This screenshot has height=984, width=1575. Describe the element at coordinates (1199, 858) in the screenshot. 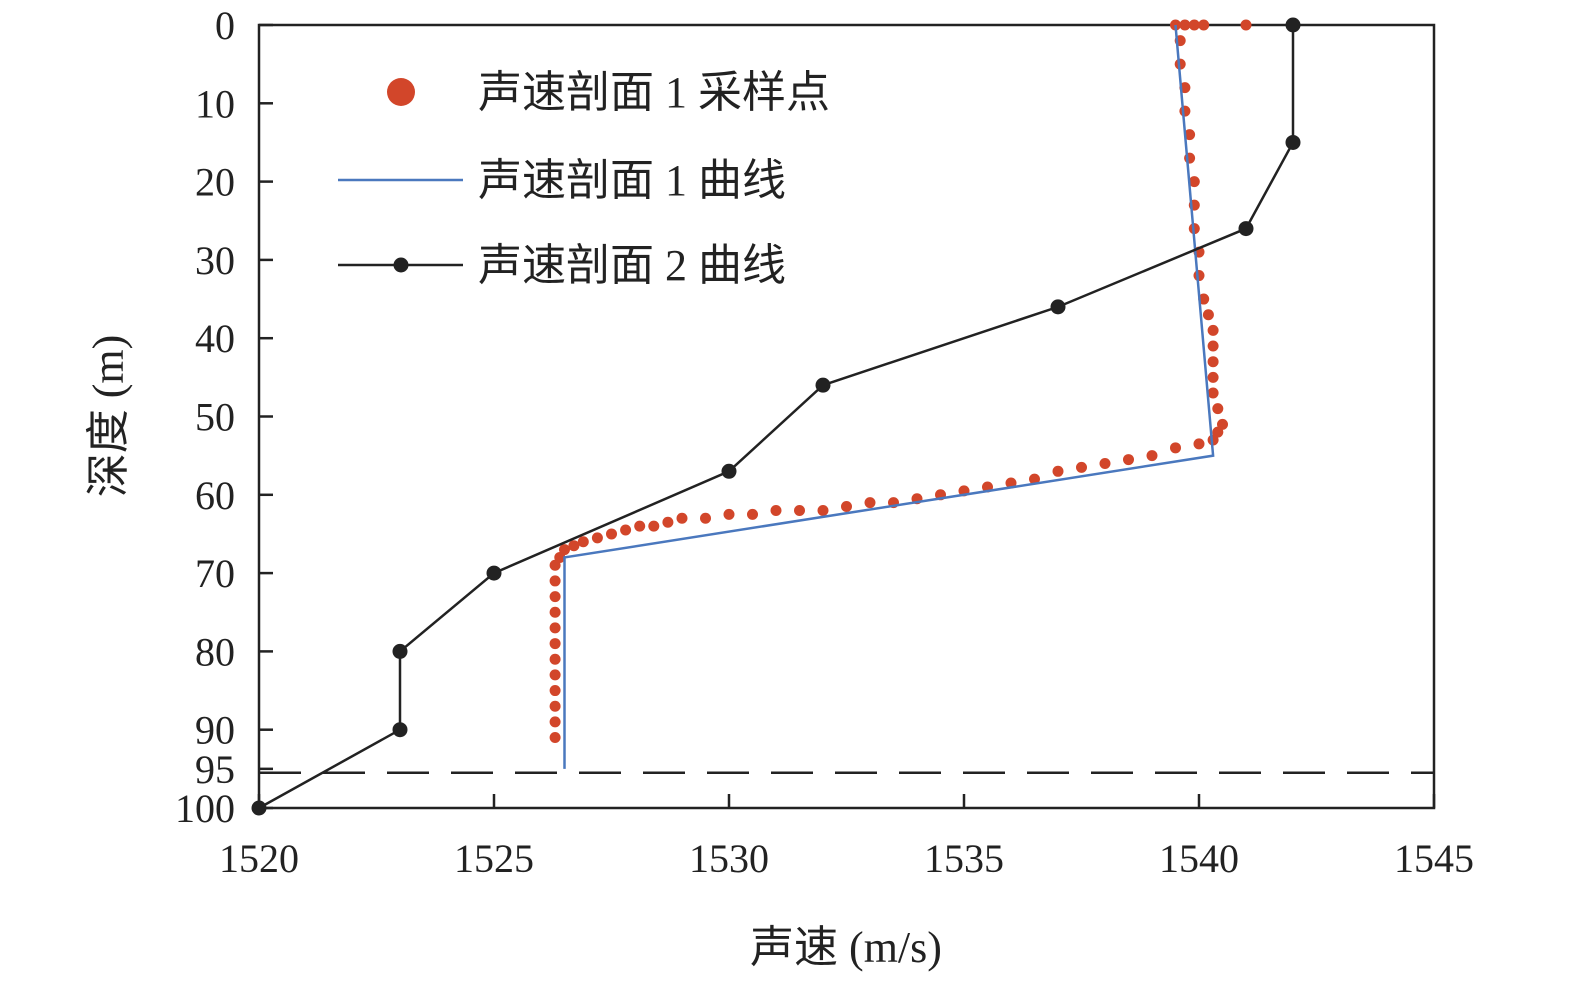

I see `x-tick-label: 1540` at that location.